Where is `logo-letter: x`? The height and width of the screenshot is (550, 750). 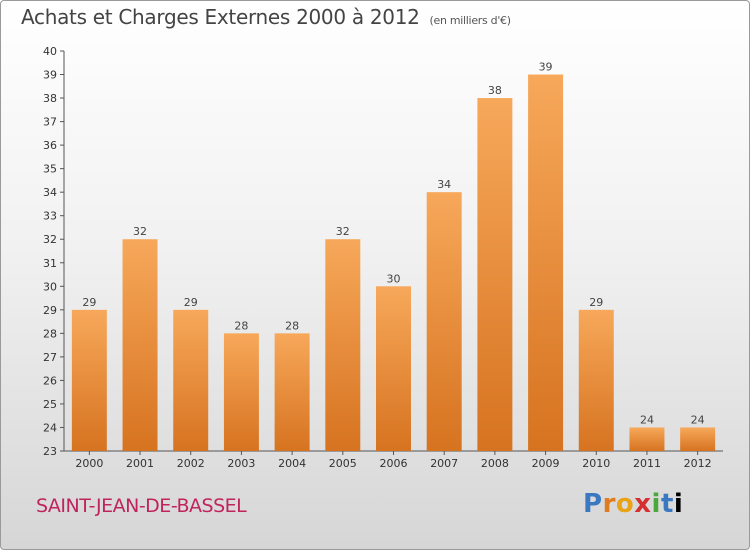
logo-letter: x is located at coordinates (643, 504).